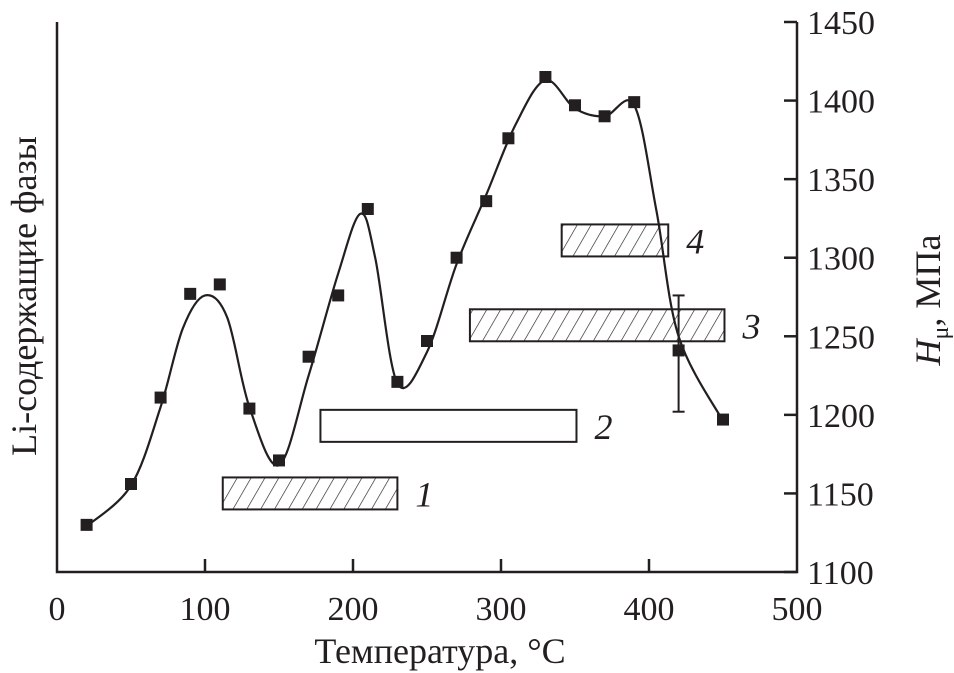 The height and width of the screenshot is (673, 954). I want to click on y-label-unit: , МПа, so click(928, 281).